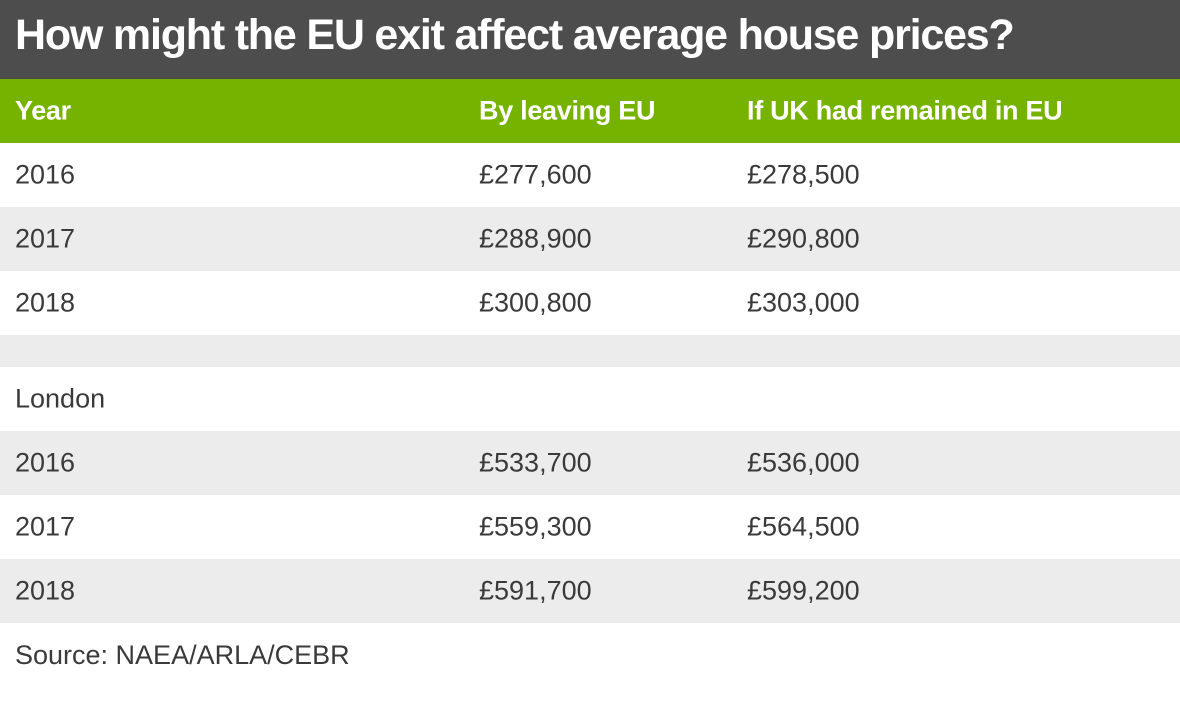 This screenshot has height=702, width=1180. What do you see at coordinates (535, 238) in the screenshot?
I see `leaving-value: £288,900` at bounding box center [535, 238].